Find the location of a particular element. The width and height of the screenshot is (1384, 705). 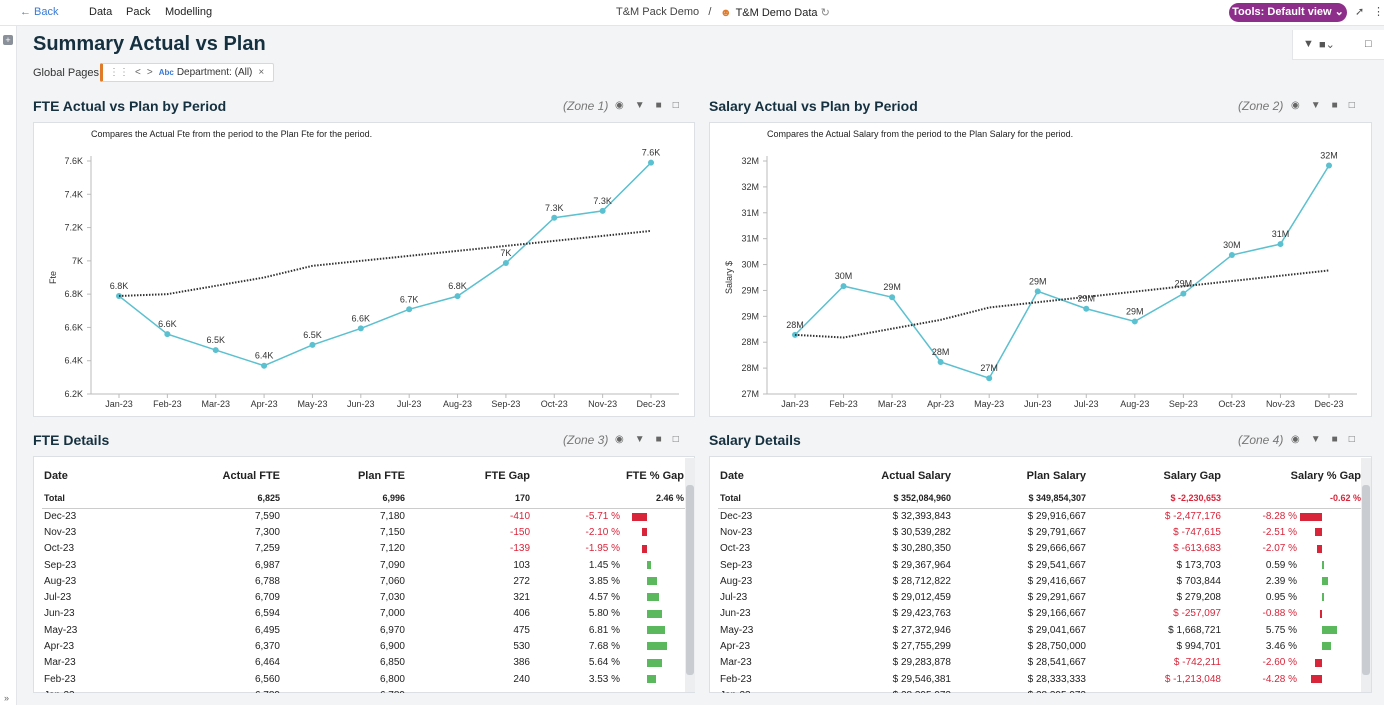

column-header: Actual FTE is located at coordinates (251, 476).